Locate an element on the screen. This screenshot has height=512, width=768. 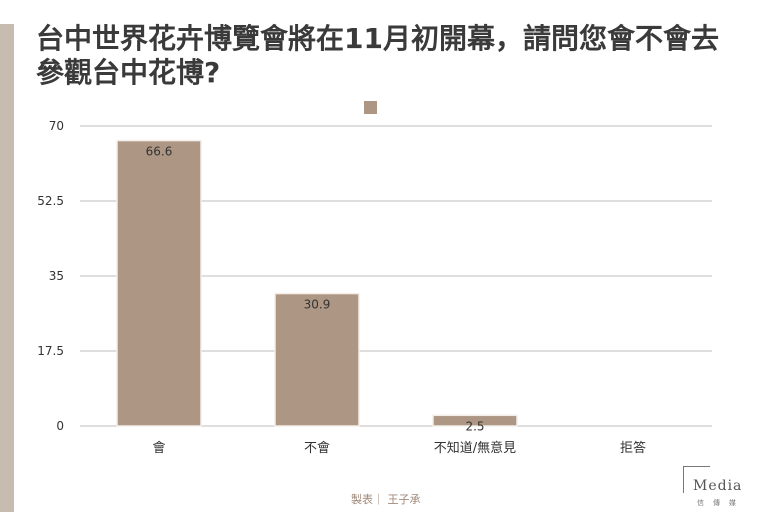
x-category-label: 不會 is located at coordinates (317, 448).